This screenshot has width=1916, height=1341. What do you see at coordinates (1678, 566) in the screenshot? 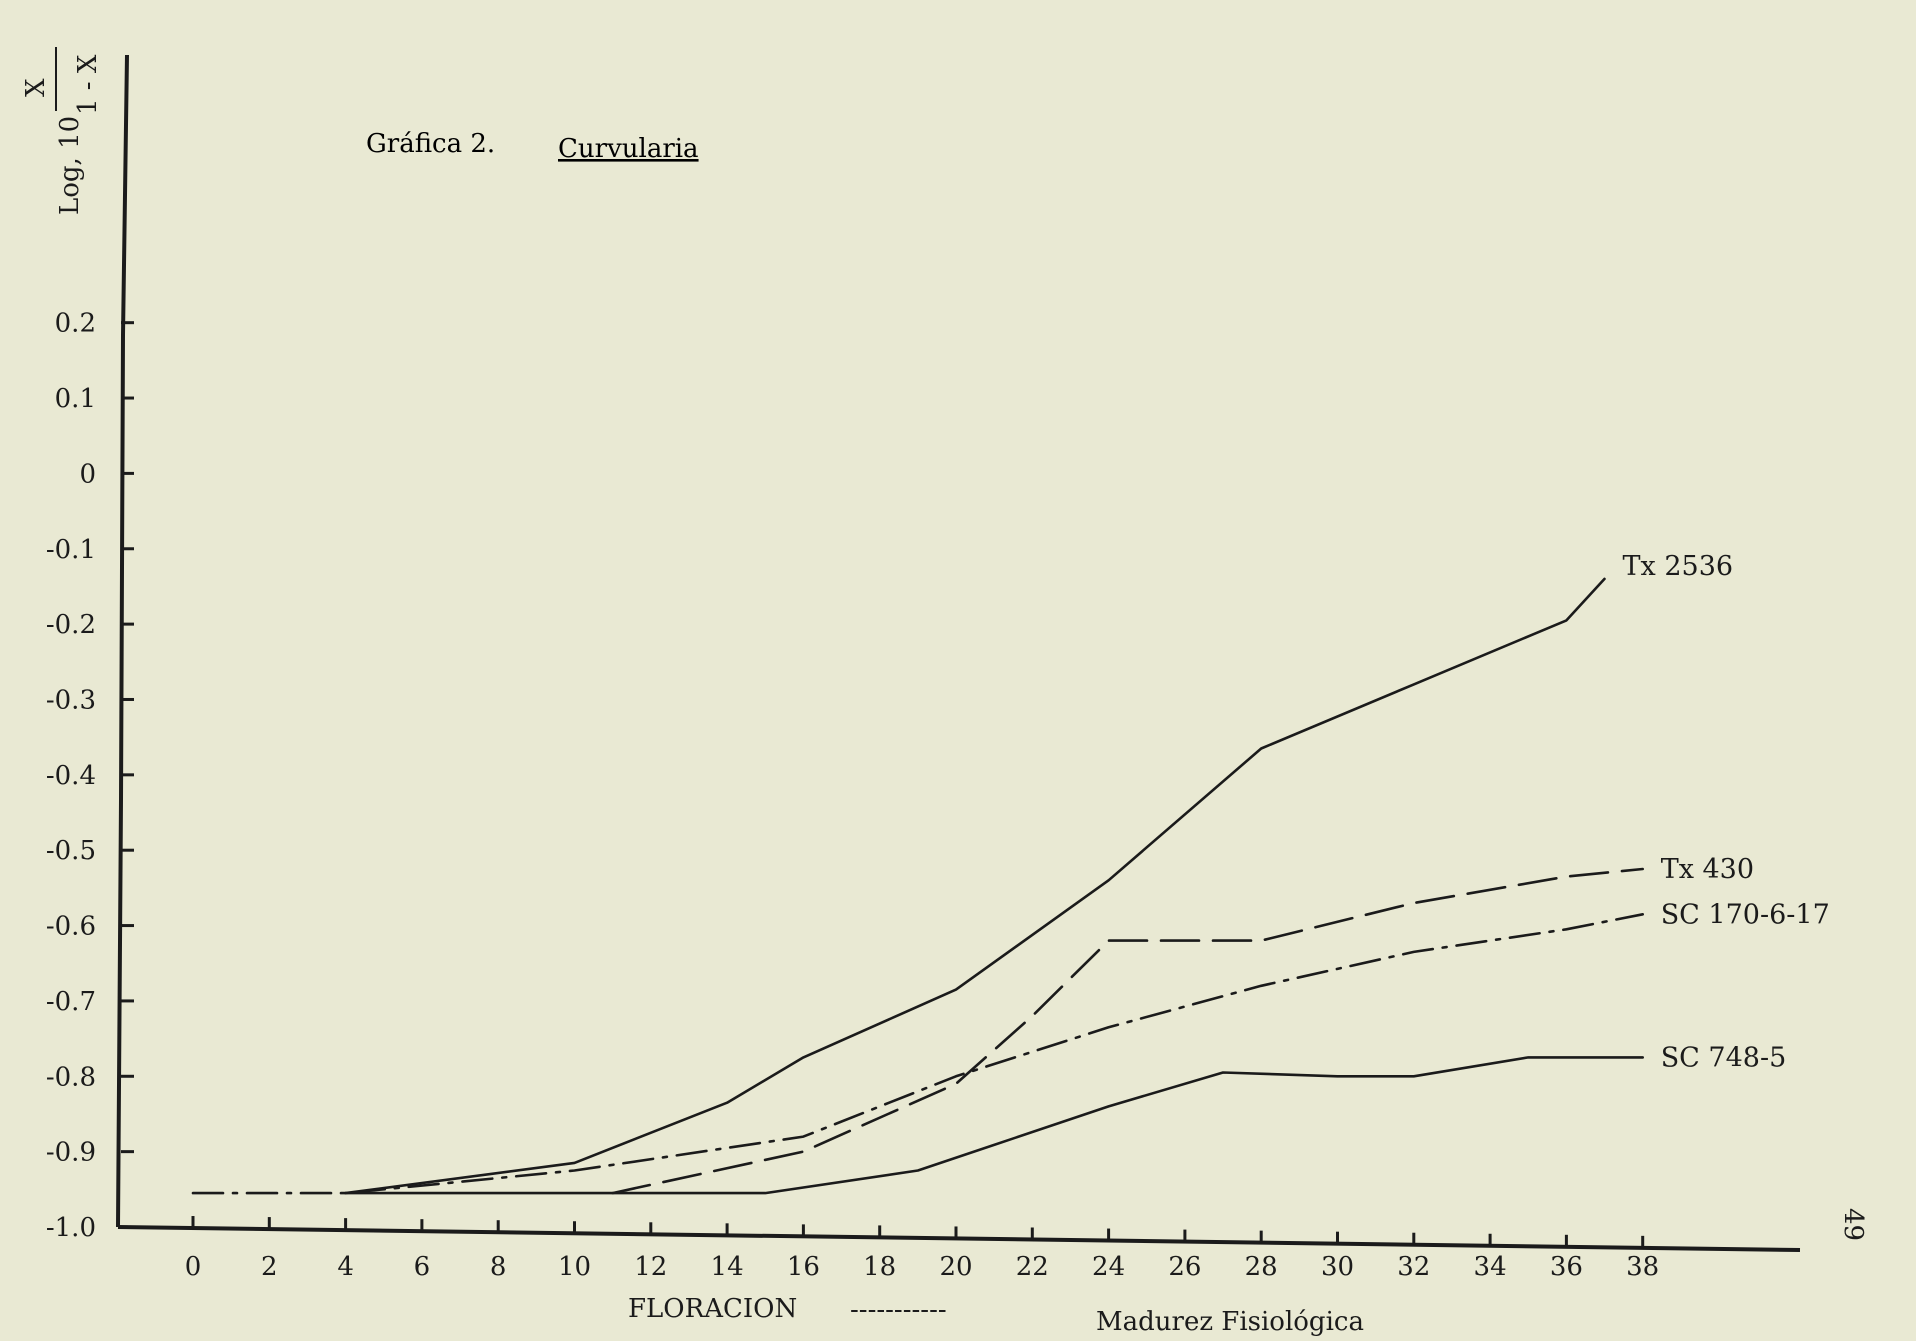
I see `series-label-0: Tx 2536` at bounding box center [1678, 566].